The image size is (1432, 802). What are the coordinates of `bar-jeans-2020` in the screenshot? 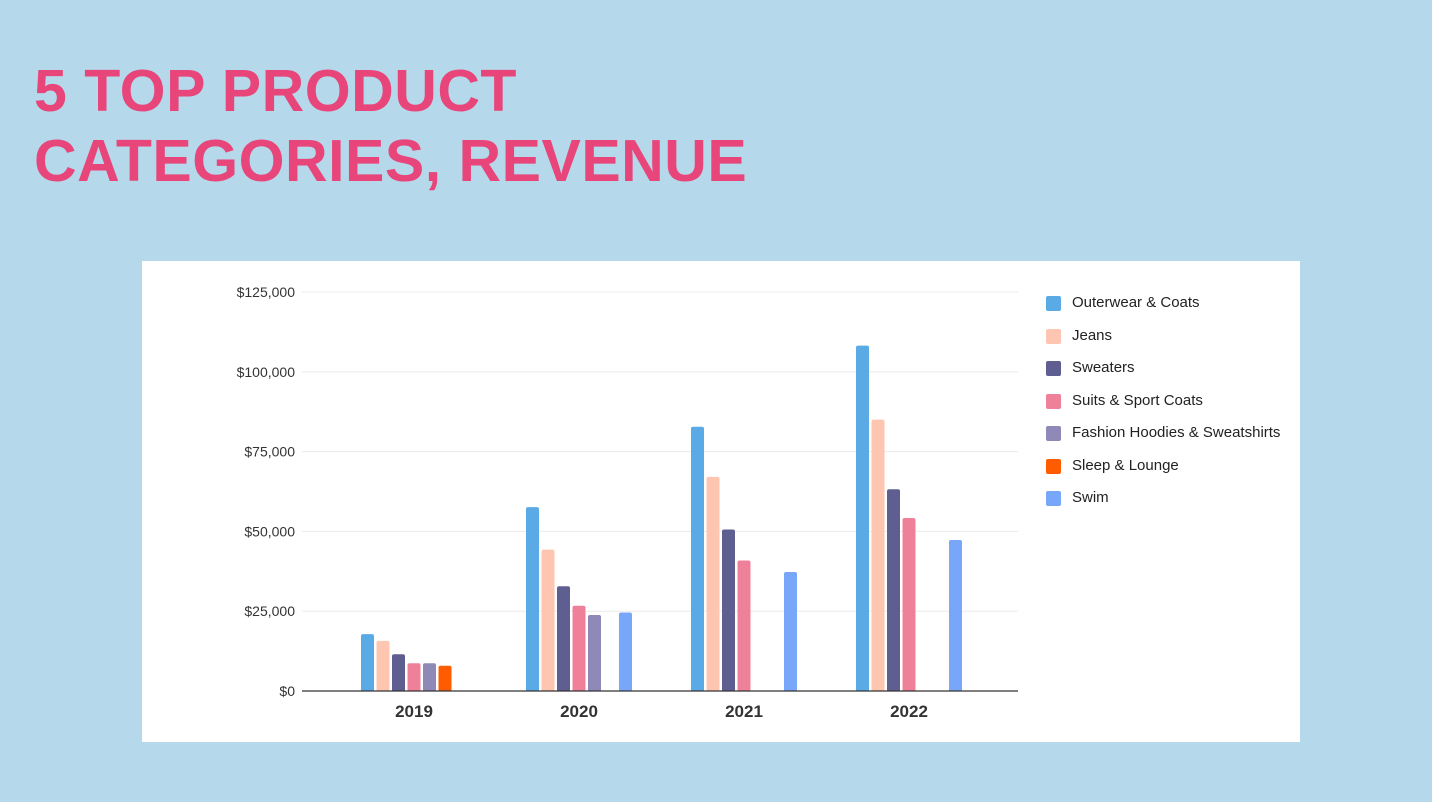 It's located at (548, 620).